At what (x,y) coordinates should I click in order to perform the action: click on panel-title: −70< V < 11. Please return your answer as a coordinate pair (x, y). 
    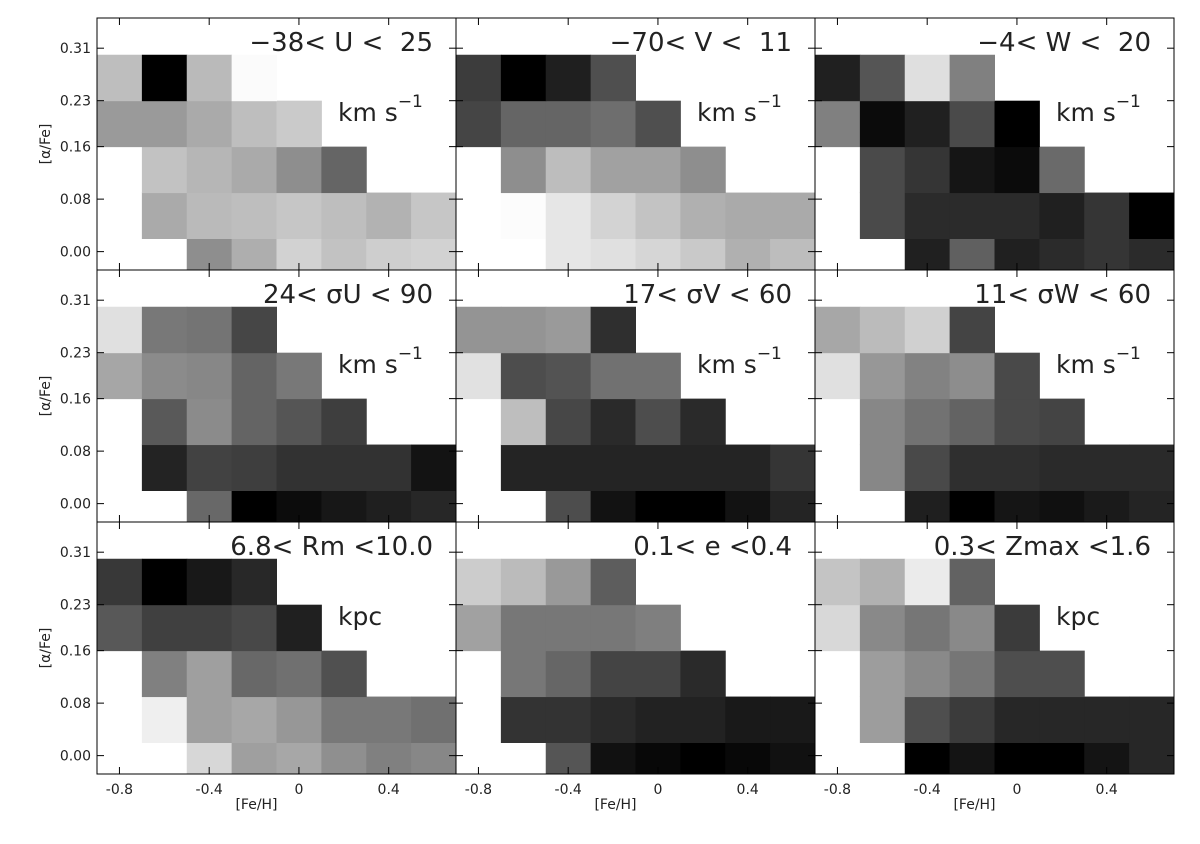
    Looking at the image, I should click on (701, 43).